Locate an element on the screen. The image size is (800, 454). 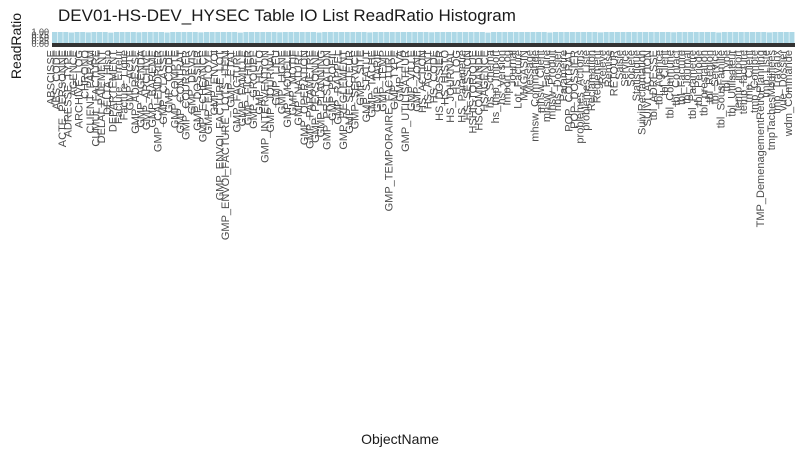
x-tick-label: Journal is located at coordinates (513, 68).